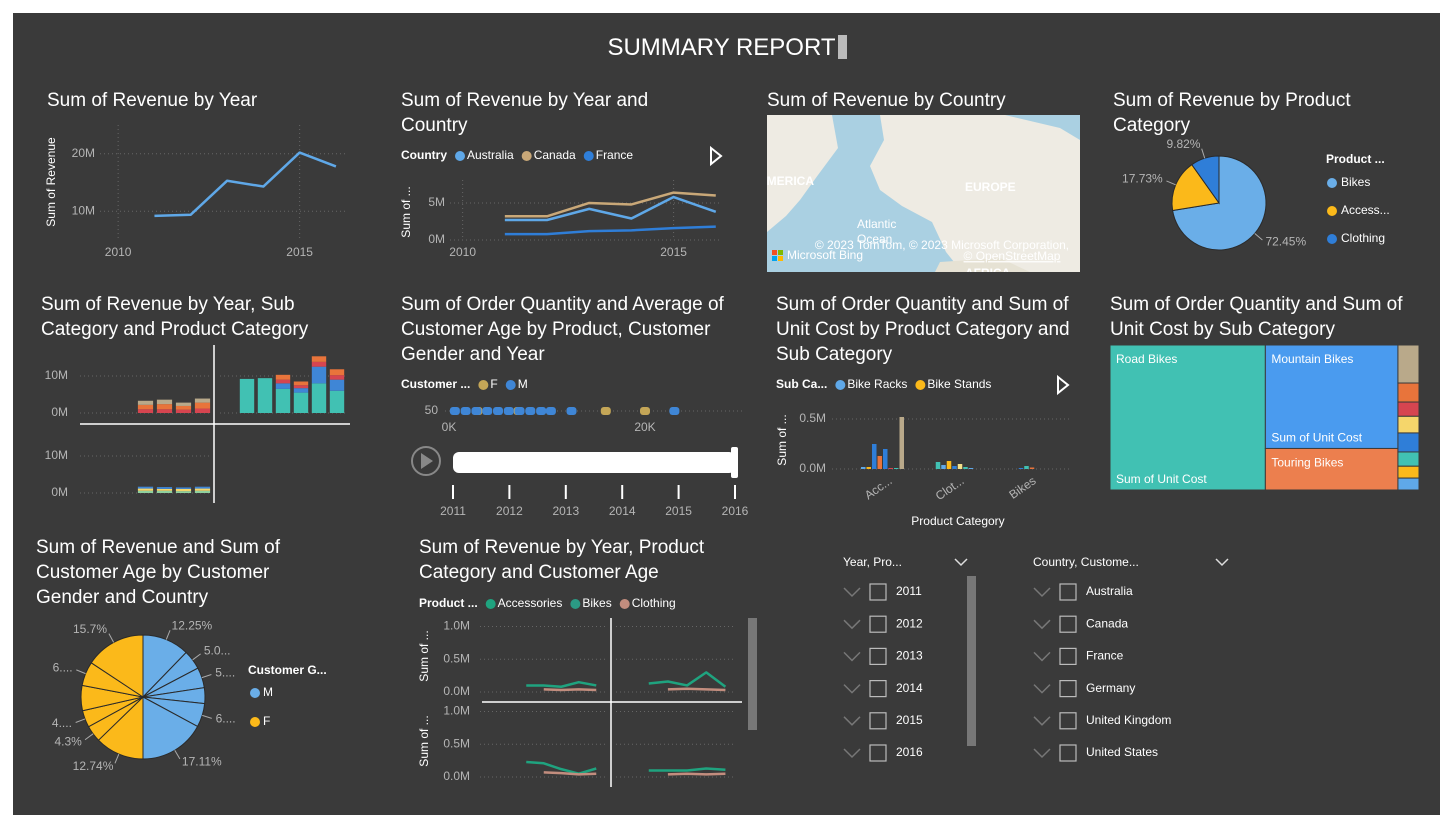  Describe the element at coordinates (170, 728) in the screenshot. I see `pie-slice` at that location.